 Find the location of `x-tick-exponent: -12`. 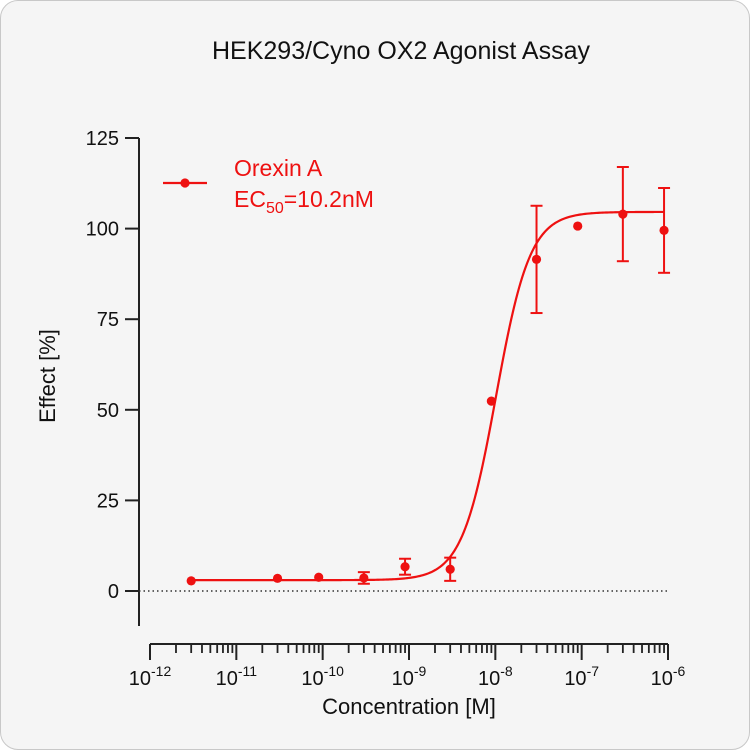

x-tick-exponent: -12 is located at coordinates (161, 671).